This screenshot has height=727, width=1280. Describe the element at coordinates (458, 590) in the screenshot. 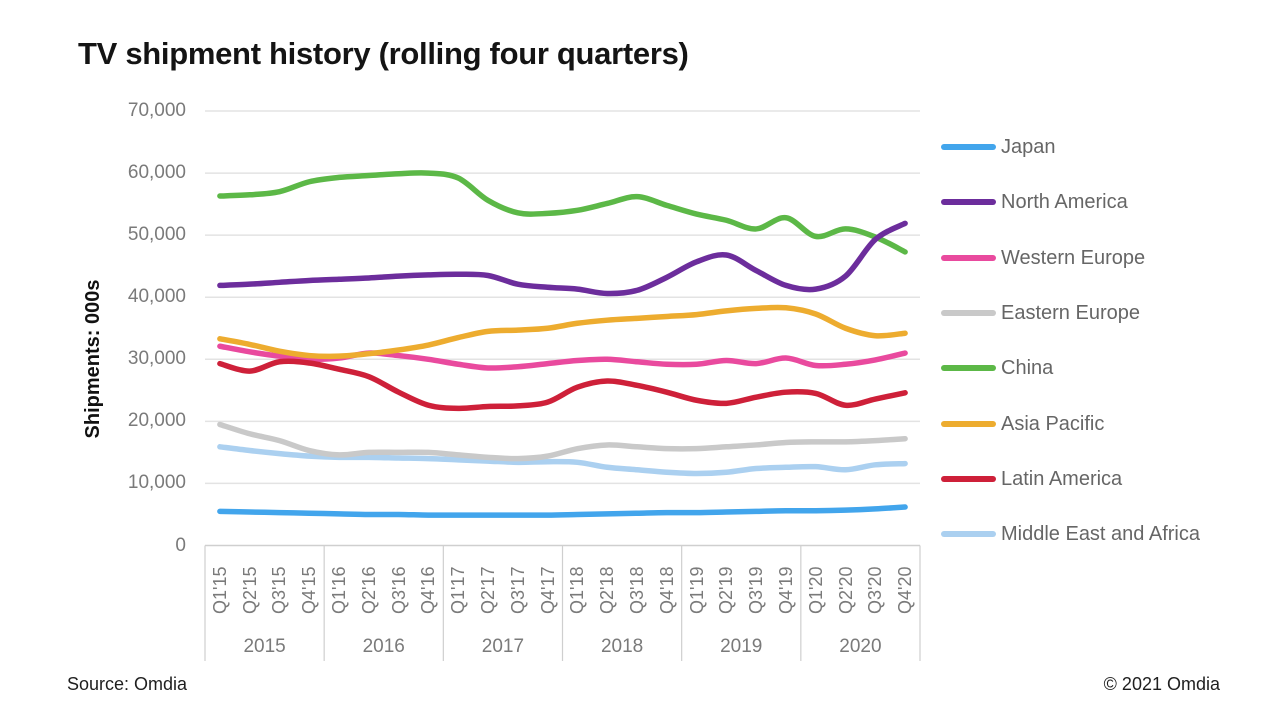

I see `x-tick-label: Q1'17` at that location.